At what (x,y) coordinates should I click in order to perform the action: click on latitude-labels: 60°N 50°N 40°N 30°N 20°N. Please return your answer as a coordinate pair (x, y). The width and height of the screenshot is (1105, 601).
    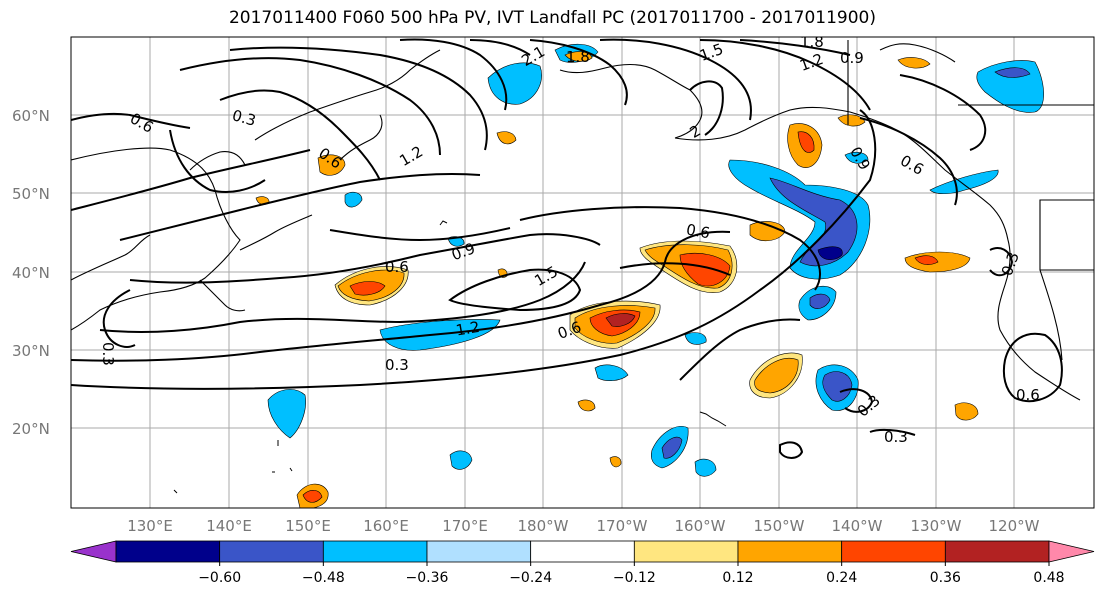
    Looking at the image, I should click on (31, 272).